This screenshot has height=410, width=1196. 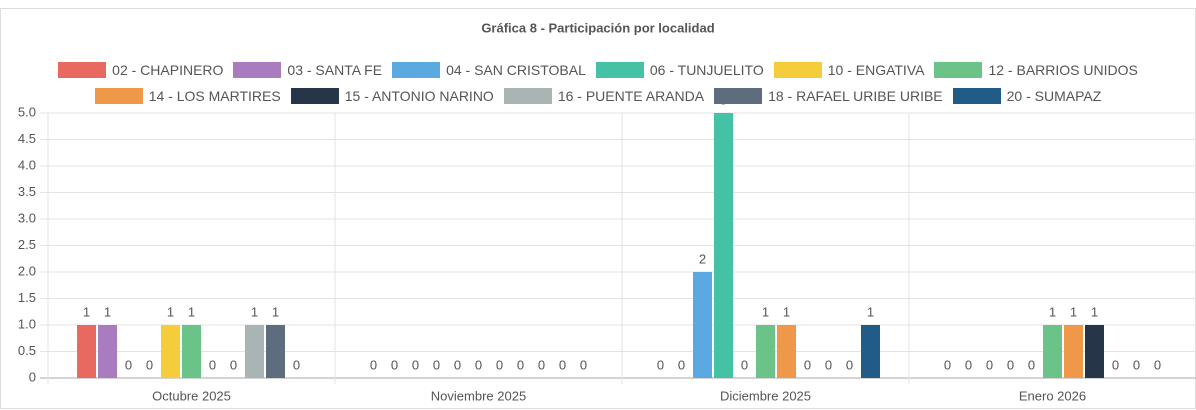 I want to click on legend-item: 03 - SANTA FE, so click(x=307, y=70).